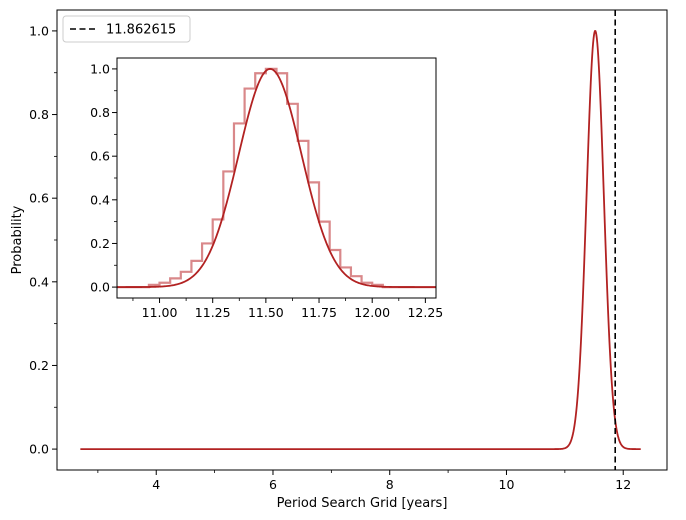 The image size is (686, 520). Describe the element at coordinates (156, 484) in the screenshot. I see `main-x-tick-label: 4` at that location.